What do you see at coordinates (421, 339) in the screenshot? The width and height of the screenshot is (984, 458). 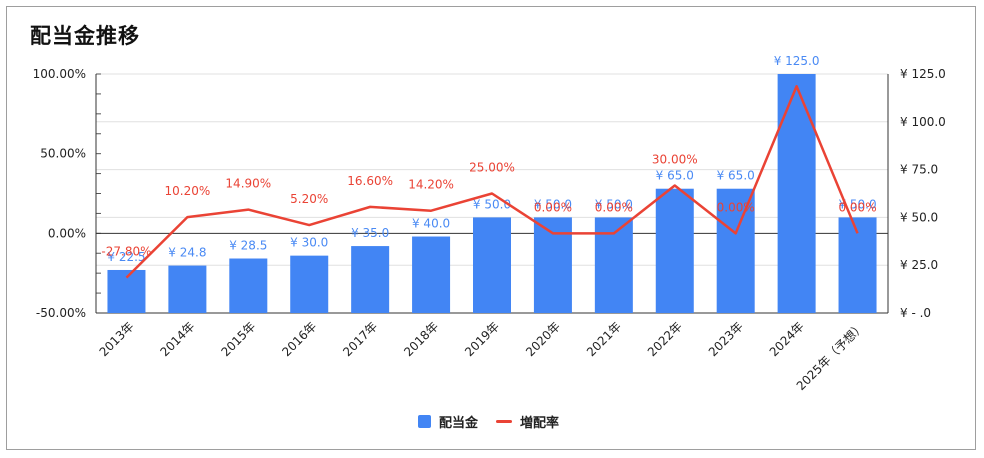 I see `x-tick-label: 2018年` at bounding box center [421, 339].